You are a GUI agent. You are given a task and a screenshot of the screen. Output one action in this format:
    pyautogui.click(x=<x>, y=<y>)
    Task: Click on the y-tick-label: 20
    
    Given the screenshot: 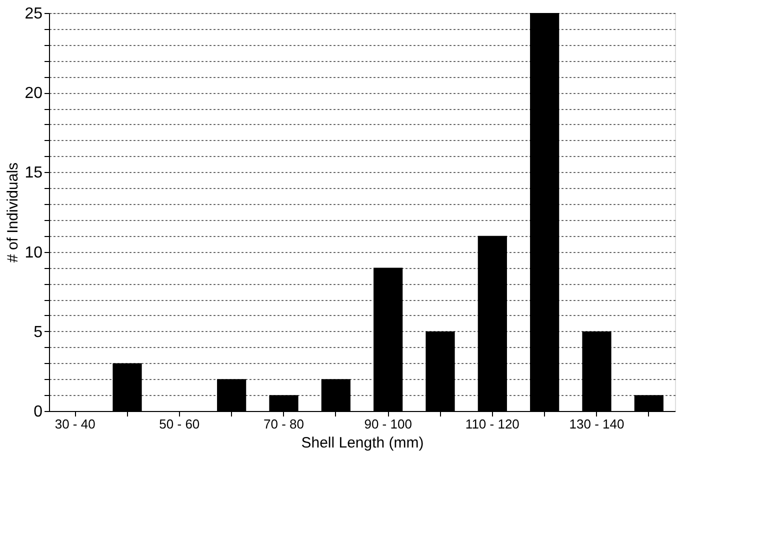 What is the action you would take?
    pyautogui.click(x=33, y=93)
    